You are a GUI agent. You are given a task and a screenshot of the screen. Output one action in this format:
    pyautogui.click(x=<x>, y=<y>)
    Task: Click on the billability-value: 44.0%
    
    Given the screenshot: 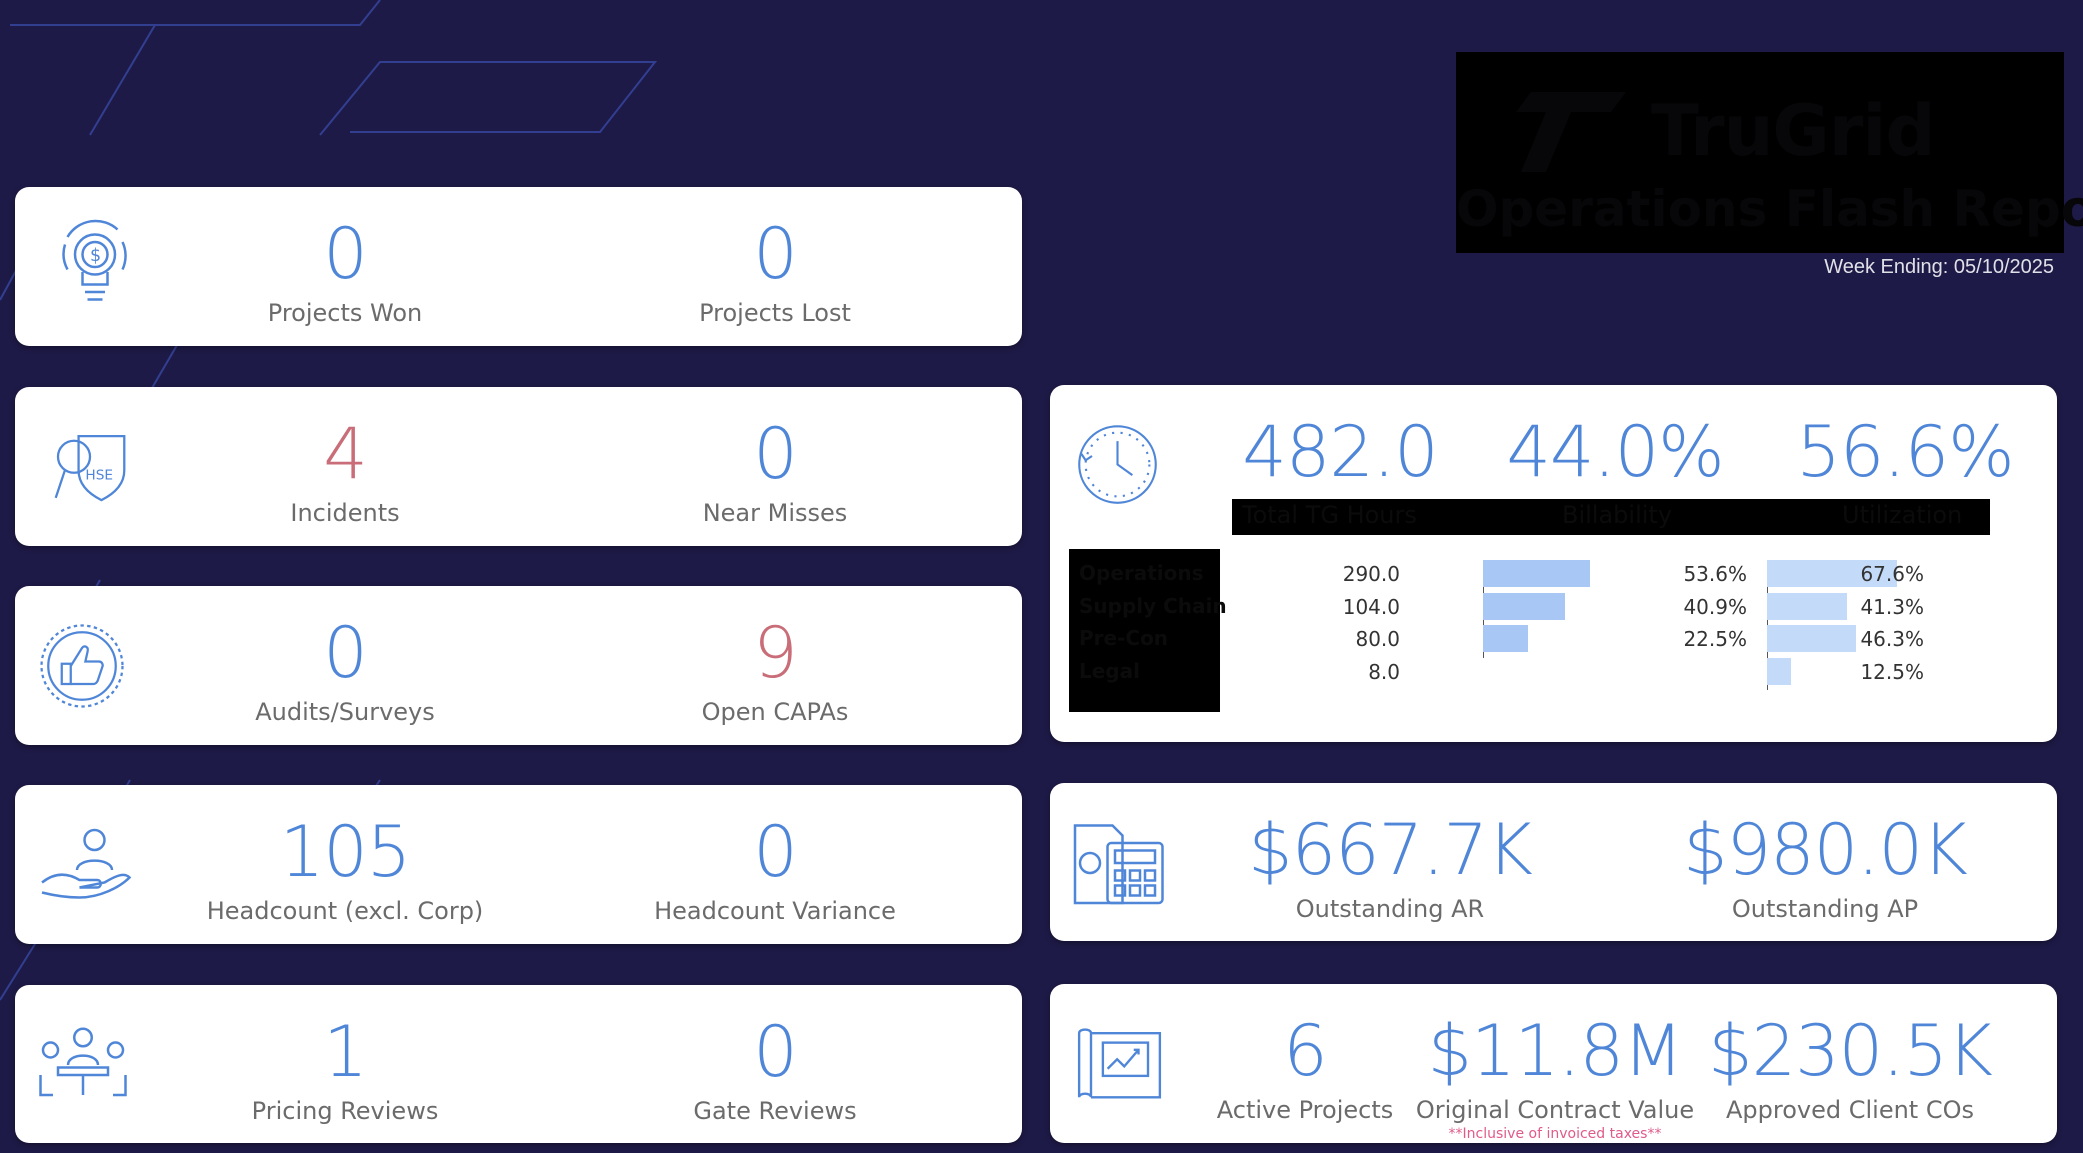 What is the action you would take?
    pyautogui.click(x=1615, y=452)
    